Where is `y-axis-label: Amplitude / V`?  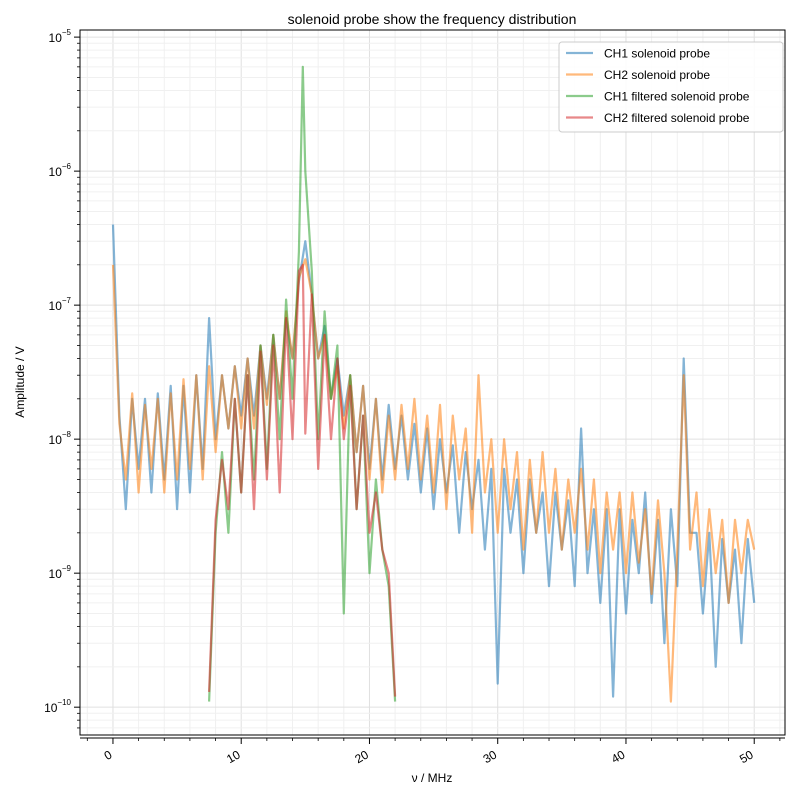 y-axis-label: Amplitude / V is located at coordinates (20, 381).